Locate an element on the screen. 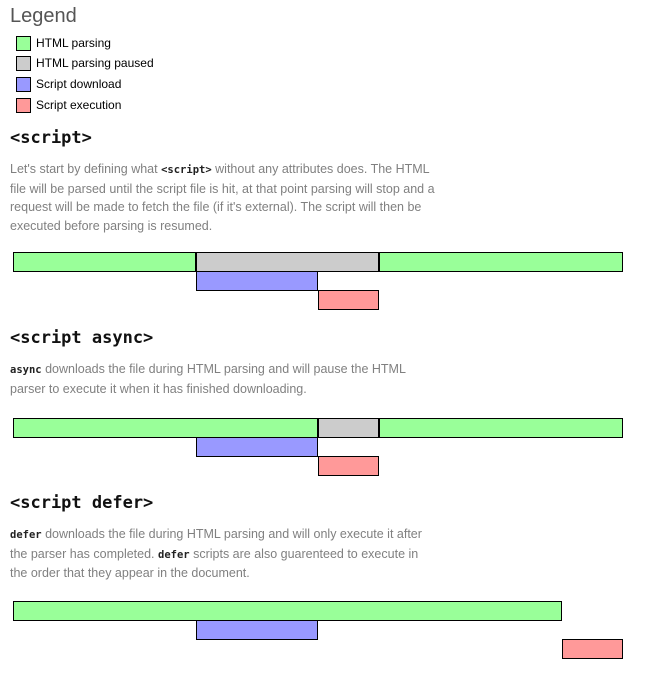  legend-item-script-download: Script download is located at coordinates (68, 84).